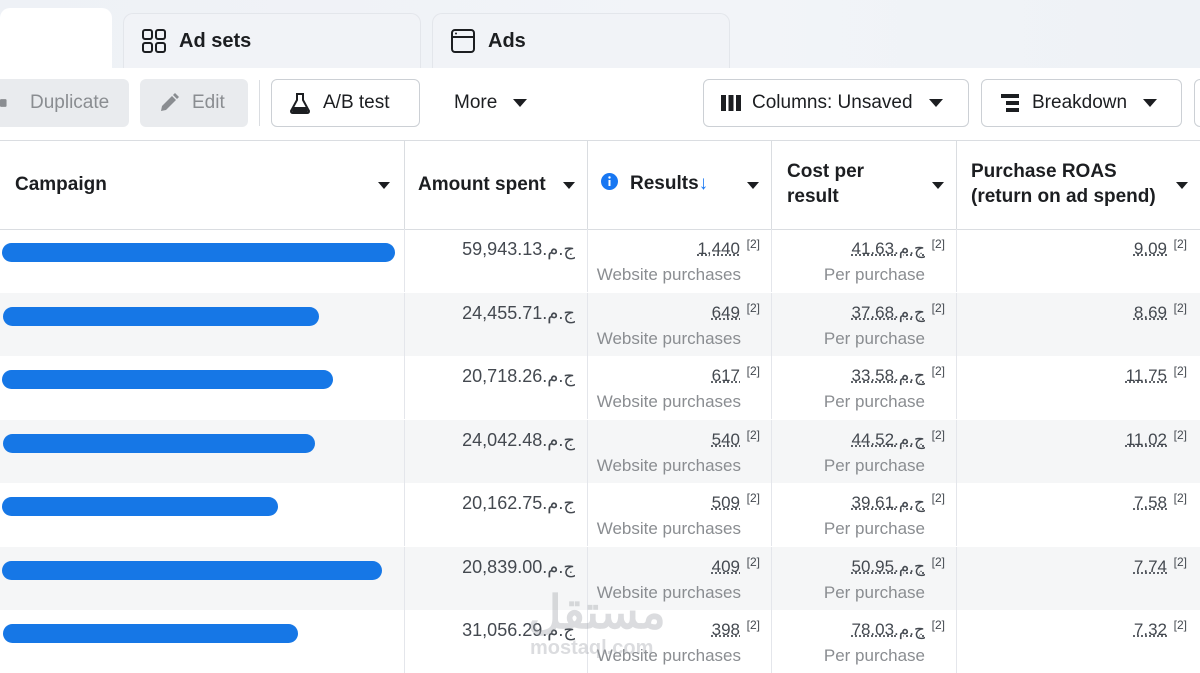 Image resolution: width=1200 pixels, height=673 pixels. I want to click on amount-spent-value: ج.م.31,056.29, so click(518, 630).